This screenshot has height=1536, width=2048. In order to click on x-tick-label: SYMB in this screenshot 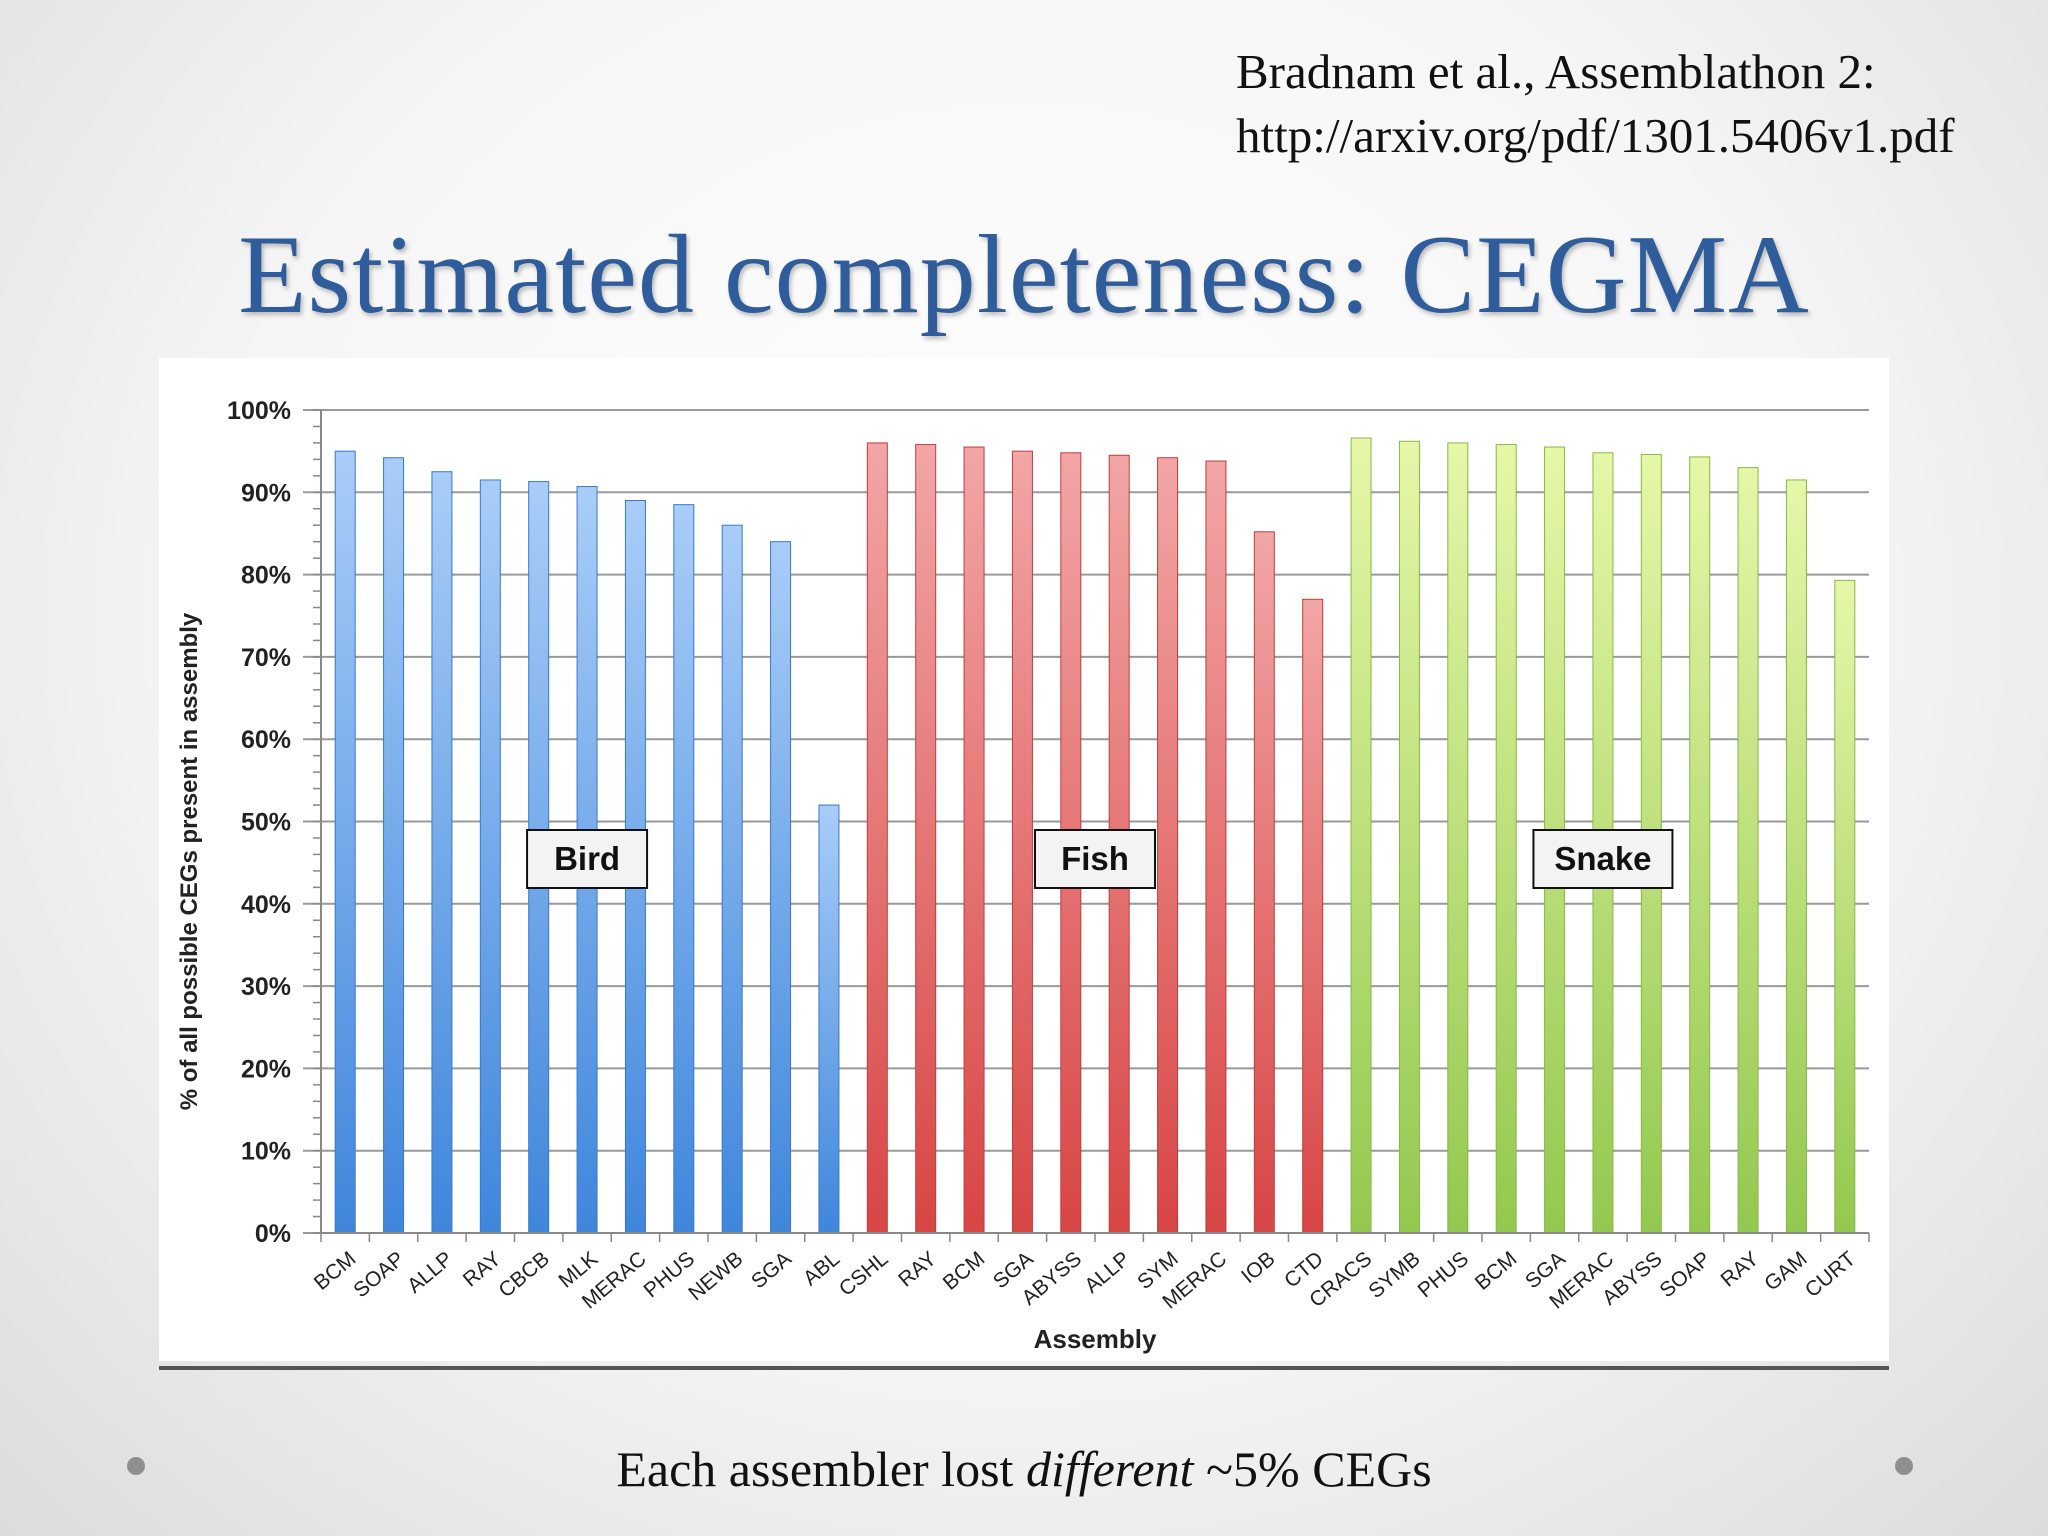, I will do `click(1394, 1275)`.